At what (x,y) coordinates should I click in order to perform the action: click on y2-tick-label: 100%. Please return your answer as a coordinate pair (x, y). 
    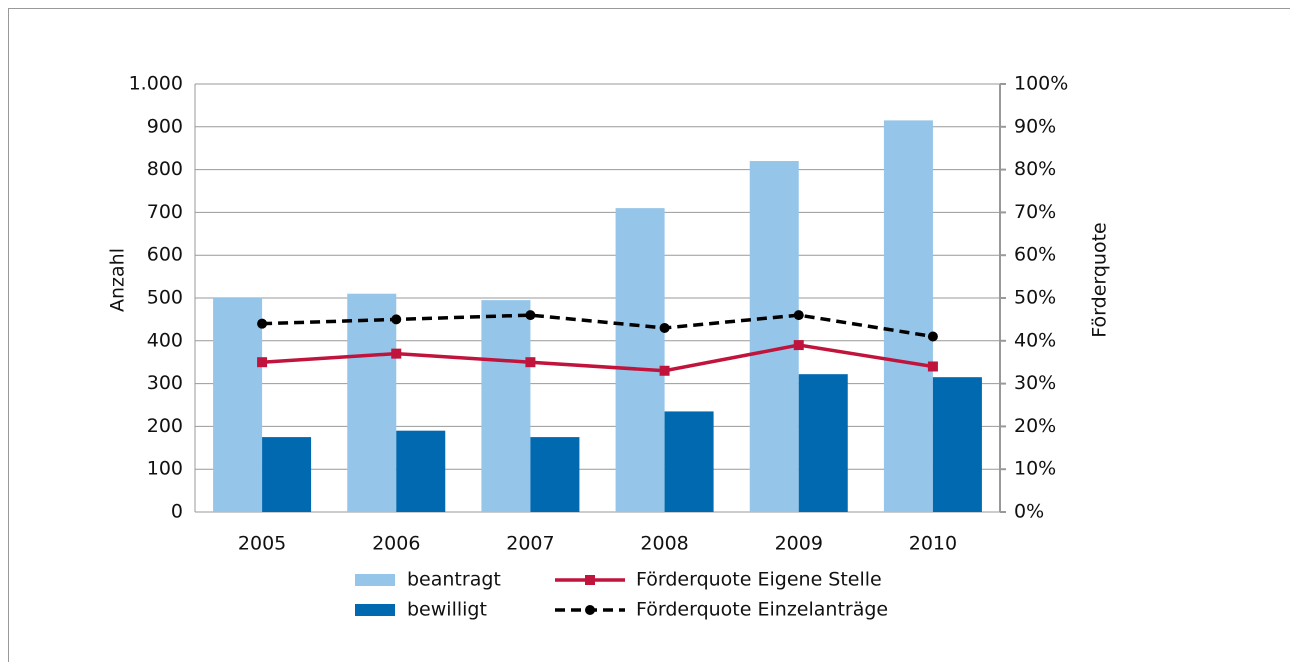
    Looking at the image, I should click on (1041, 84).